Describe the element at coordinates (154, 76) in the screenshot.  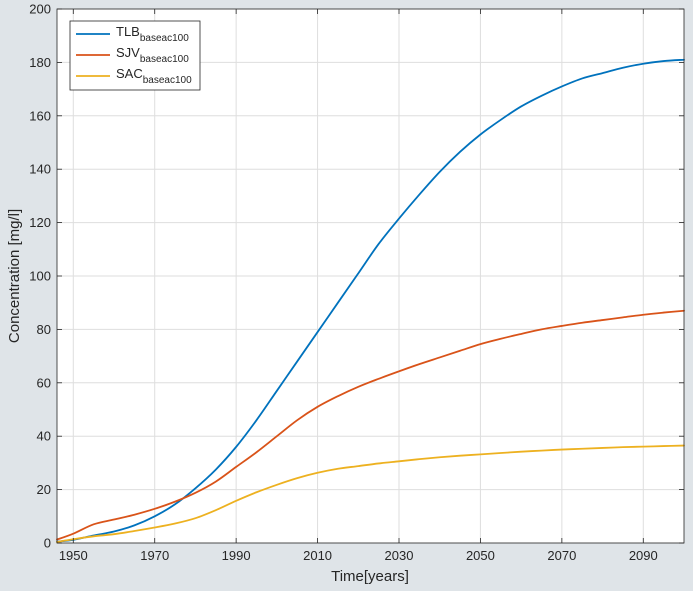
I see `legend-label-sac: SACbaseac100` at that location.